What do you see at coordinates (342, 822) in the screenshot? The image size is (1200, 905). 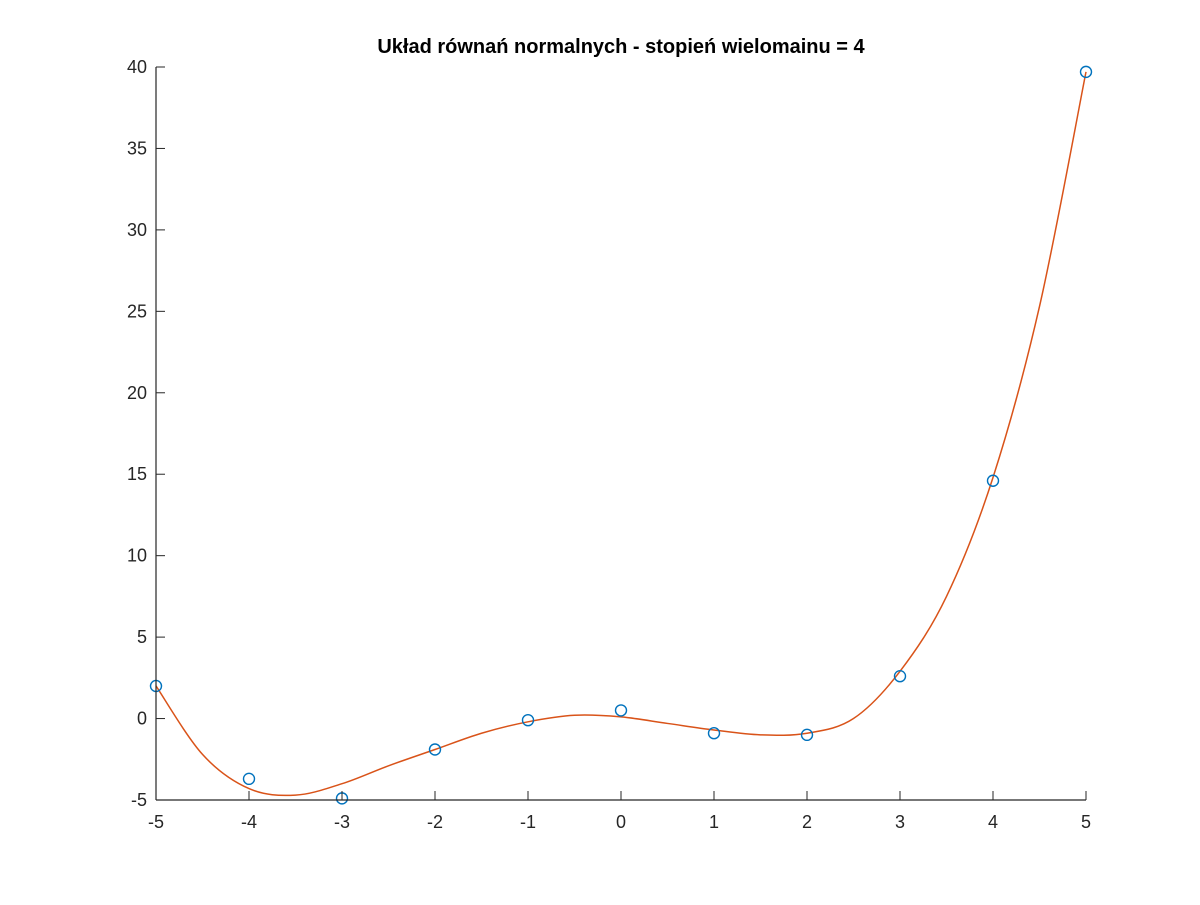 I see `x-tick-label: -3` at bounding box center [342, 822].